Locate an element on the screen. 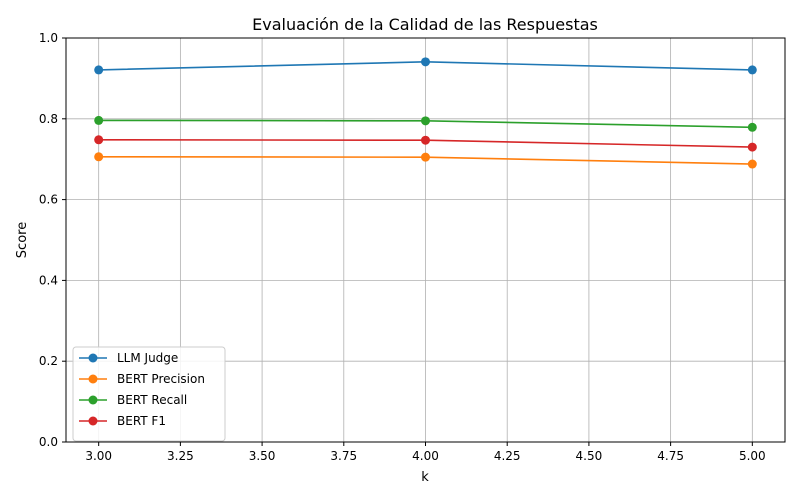 This screenshot has height=500, width=800. y-tick-label: 0.0 is located at coordinates (48, 442).